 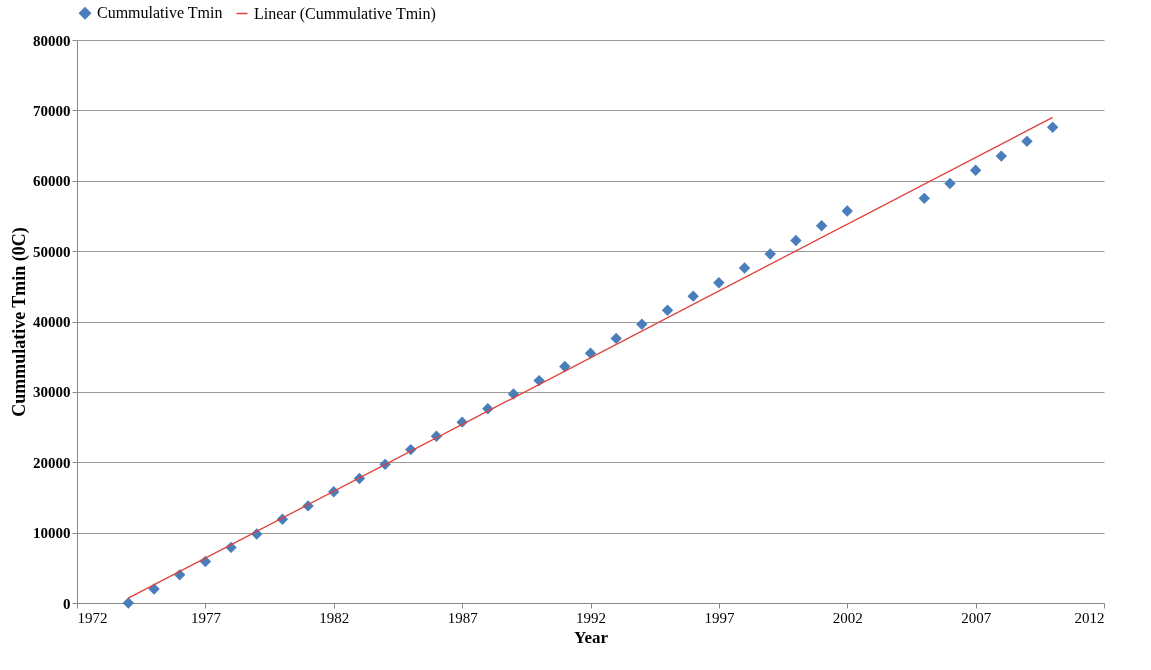 What do you see at coordinates (591, 617) in the screenshot?
I see `x-tick-label: 1992` at bounding box center [591, 617].